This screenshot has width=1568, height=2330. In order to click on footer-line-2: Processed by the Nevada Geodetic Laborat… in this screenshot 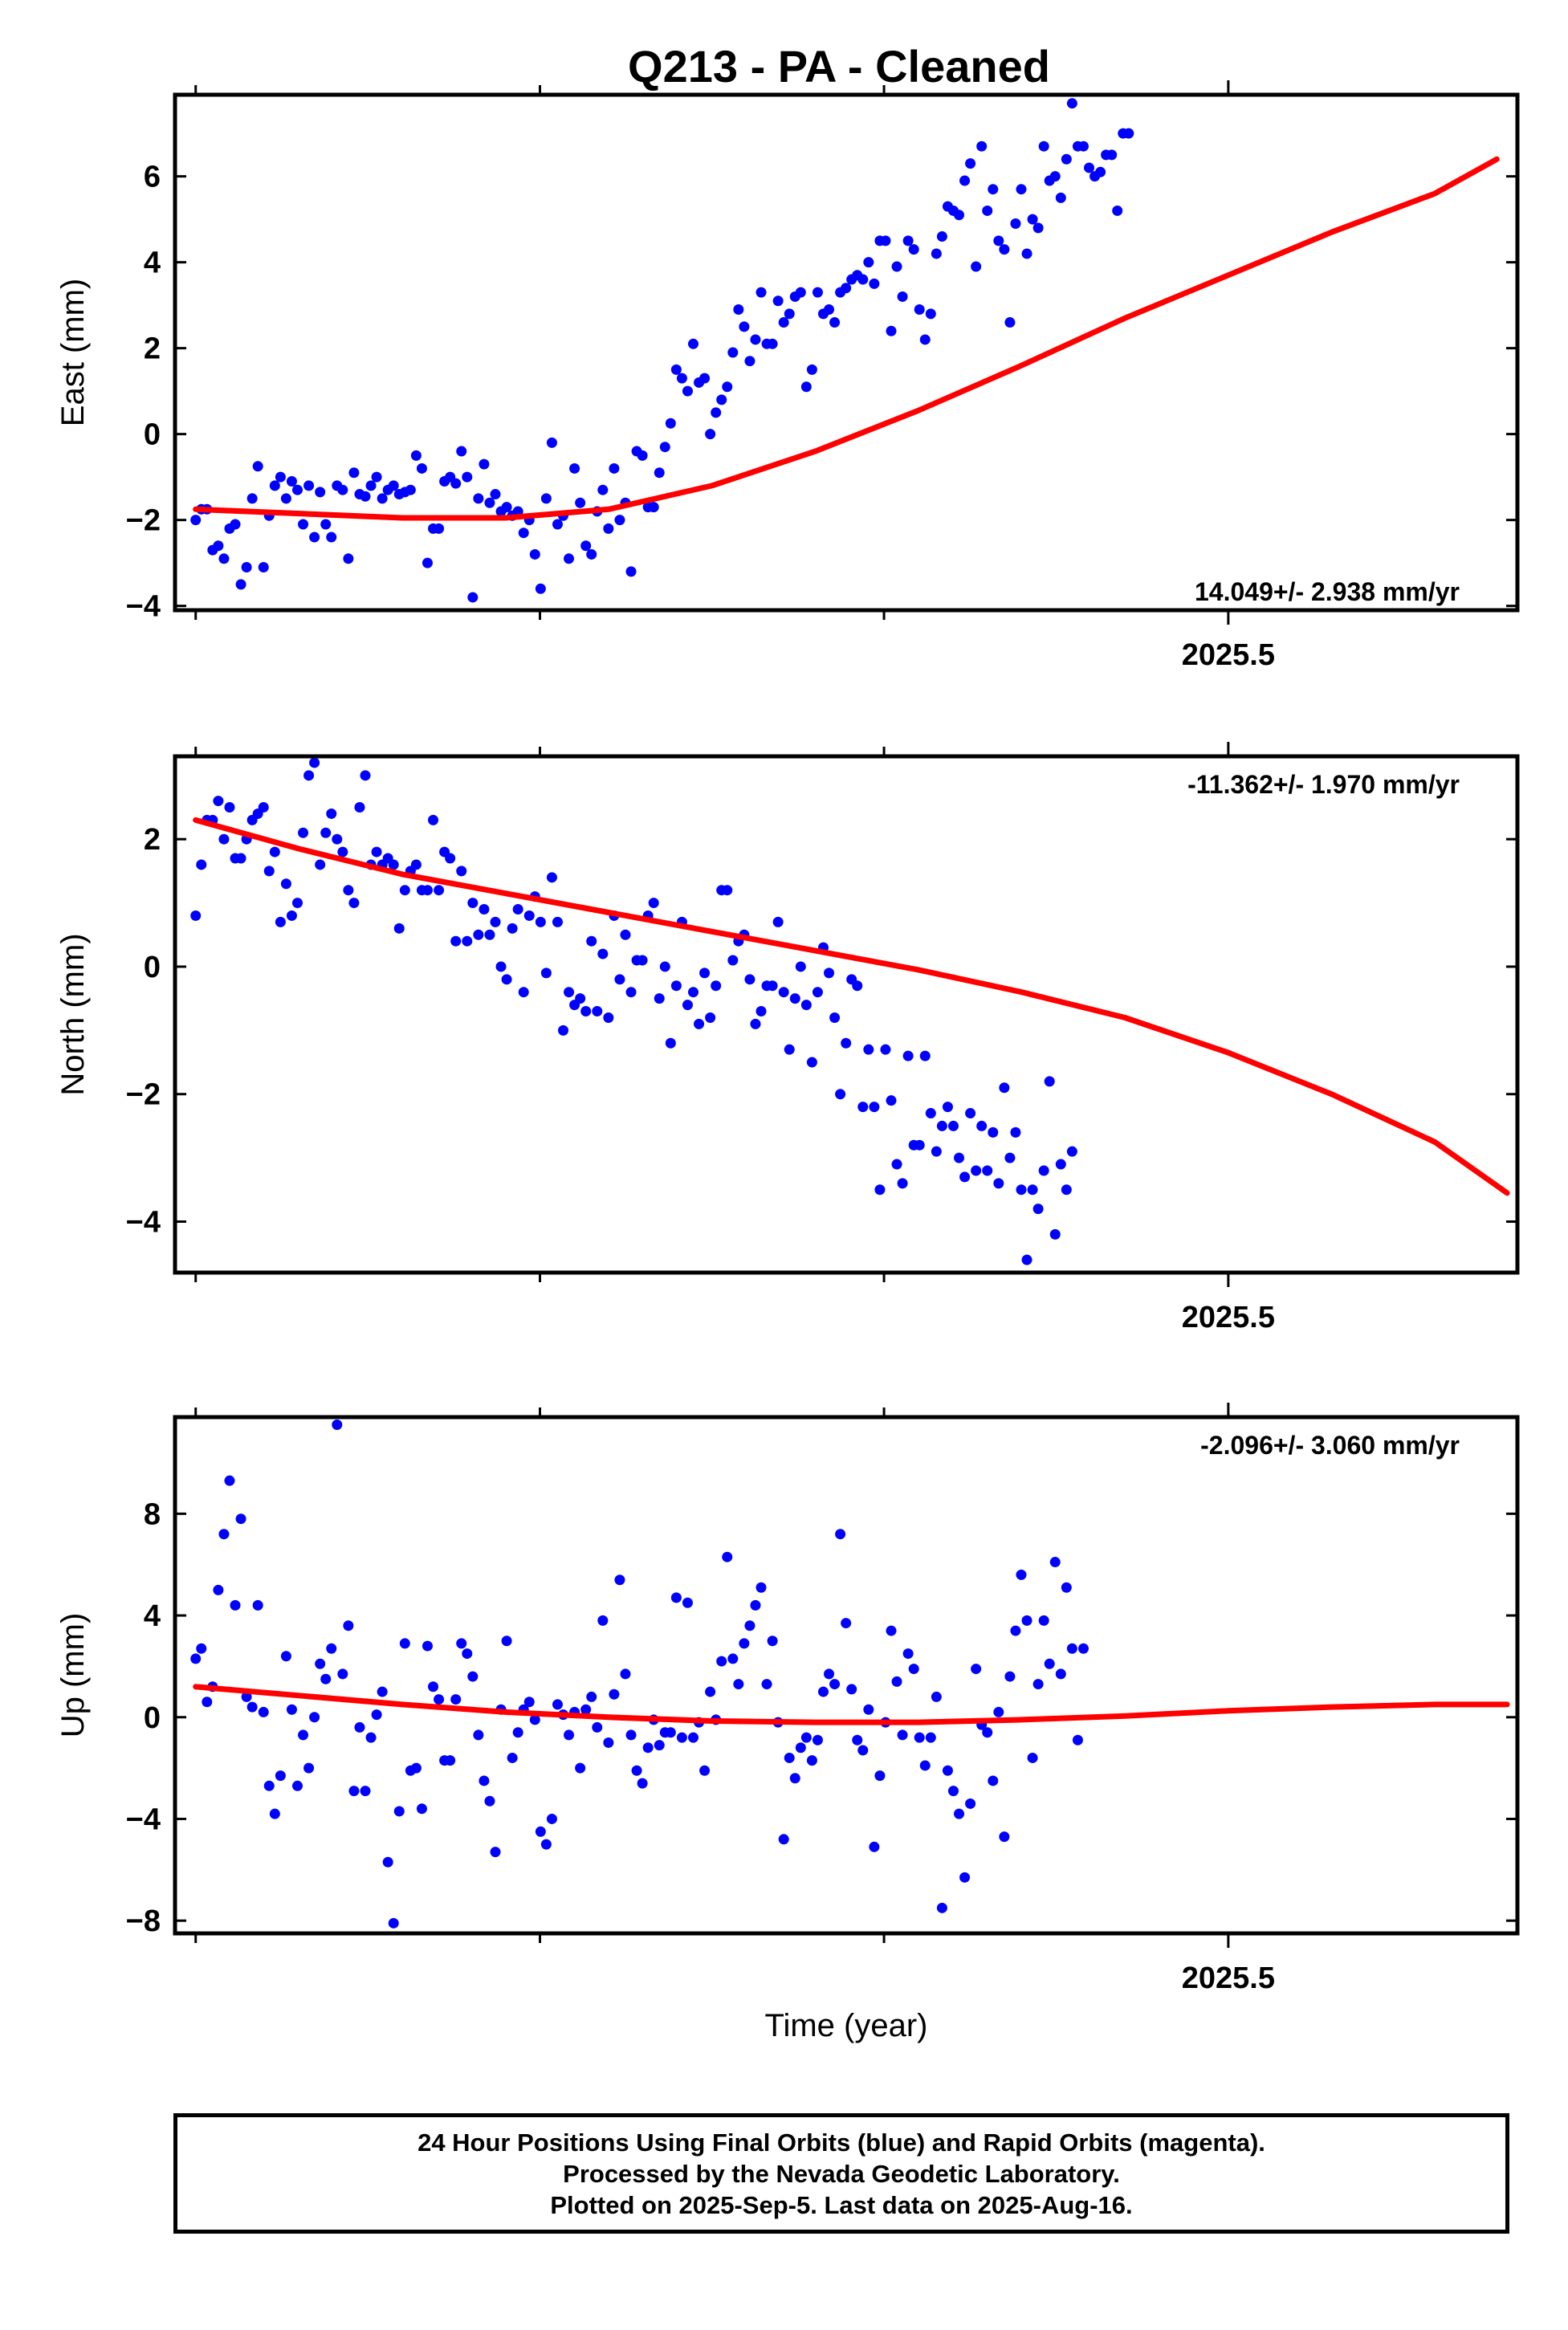, I will do `click(841, 2173)`.